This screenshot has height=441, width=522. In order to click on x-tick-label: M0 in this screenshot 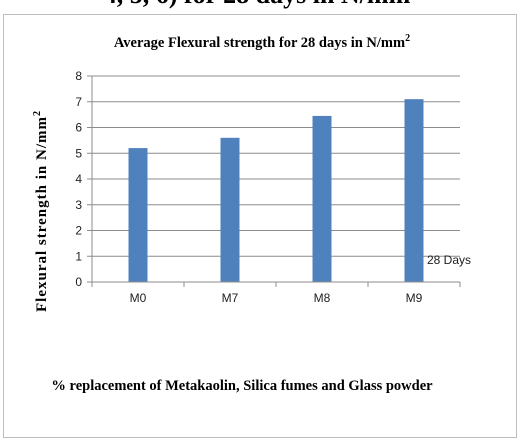, I will do `click(138, 298)`.